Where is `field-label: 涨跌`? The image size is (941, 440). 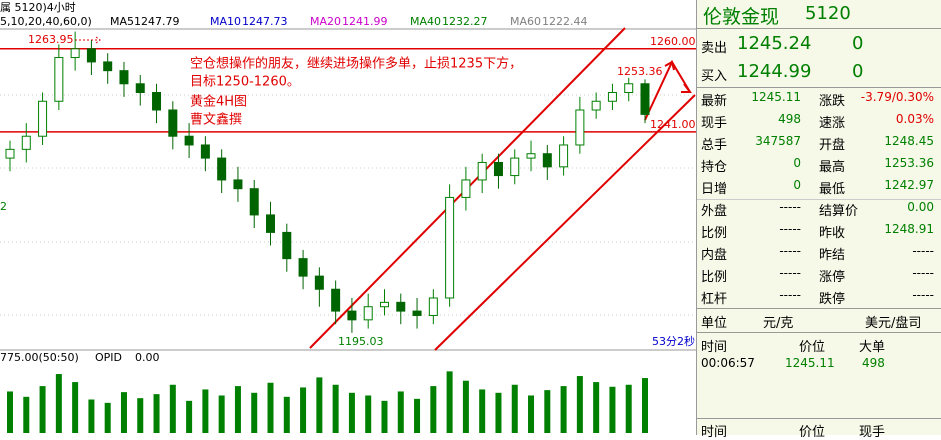 field-label: 涨跌 is located at coordinates (832, 101).